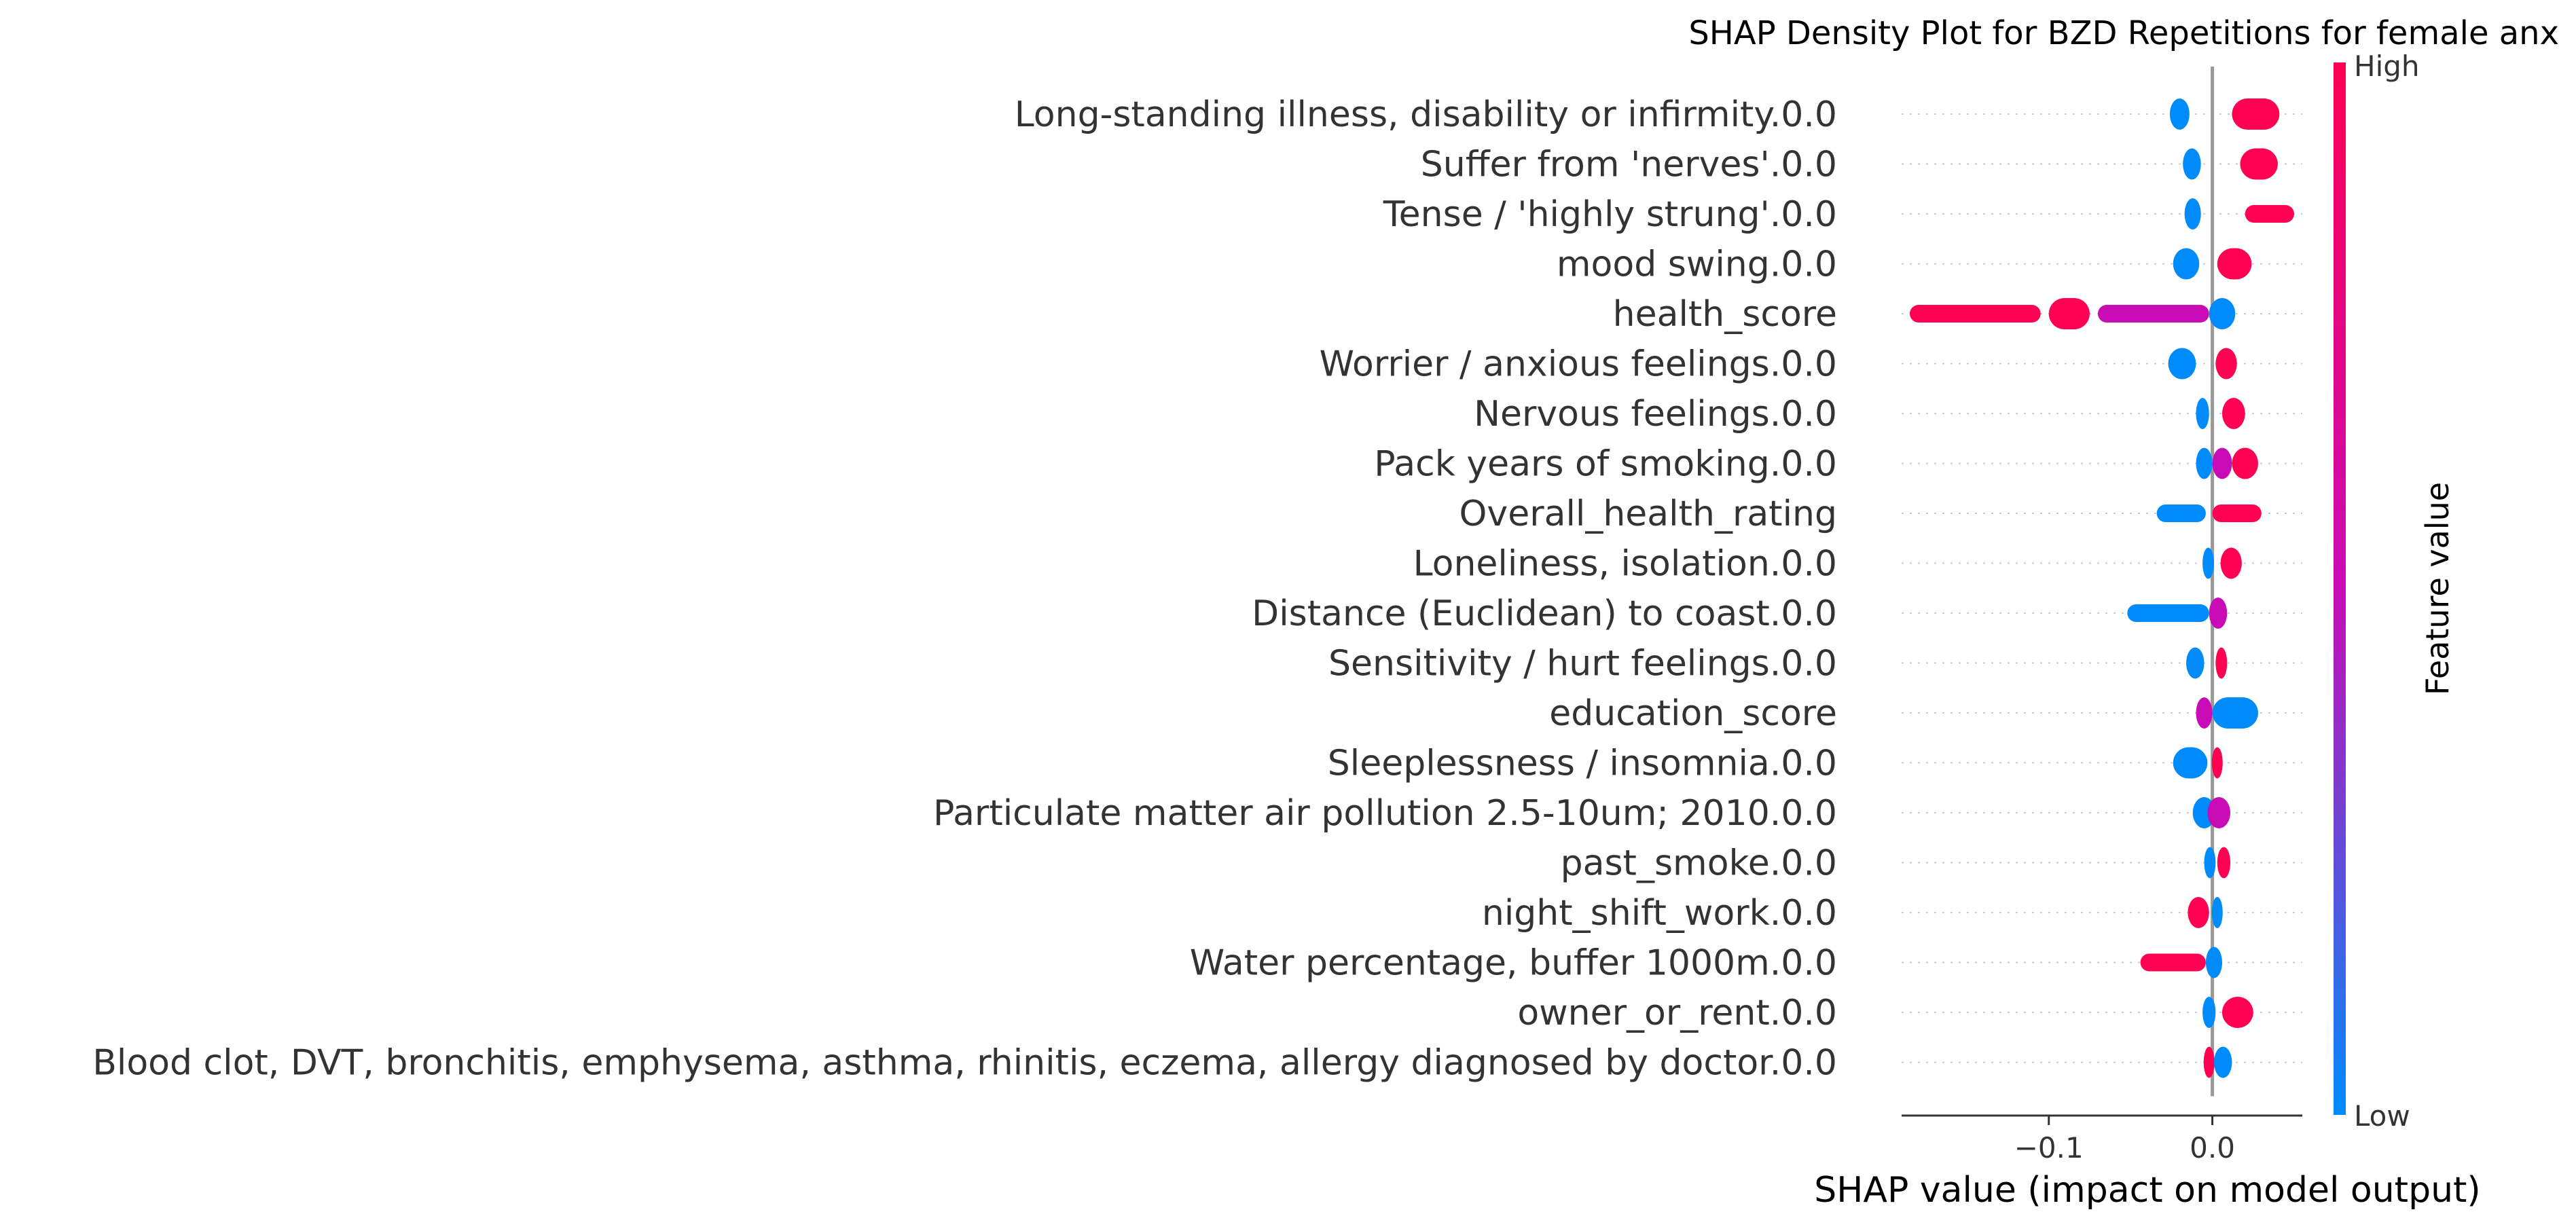 This screenshot has height=1231, width=2576. Describe the element at coordinates (2147, 1190) in the screenshot. I see `x-axis-label: SHAP value (impact on model output)` at that location.